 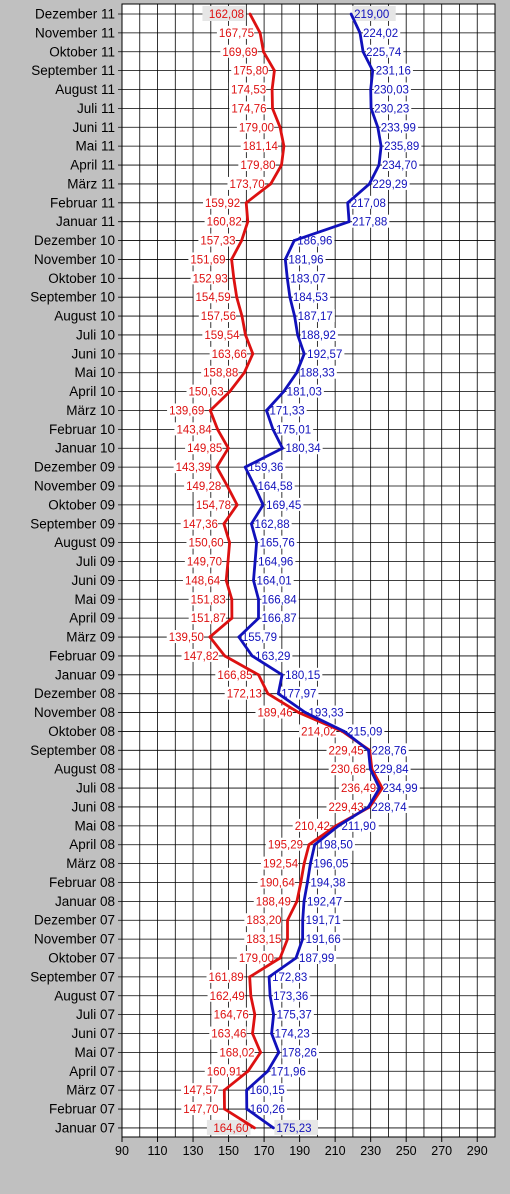 I want to click on data-label: 192,47, so click(x=324, y=902).